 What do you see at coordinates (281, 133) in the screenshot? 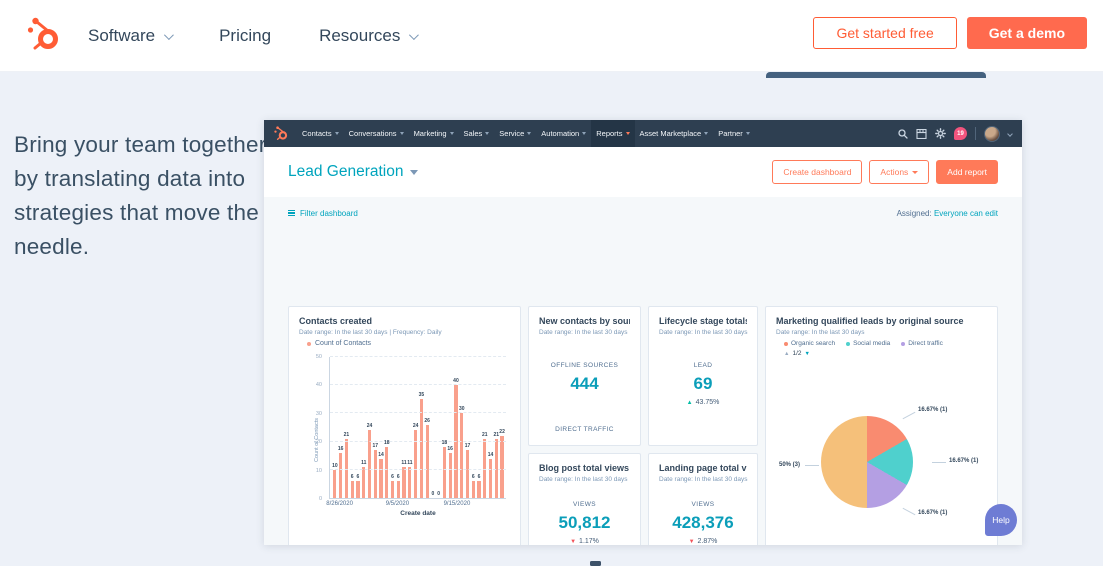
I see `hubspot-sprocket-icon` at bounding box center [281, 133].